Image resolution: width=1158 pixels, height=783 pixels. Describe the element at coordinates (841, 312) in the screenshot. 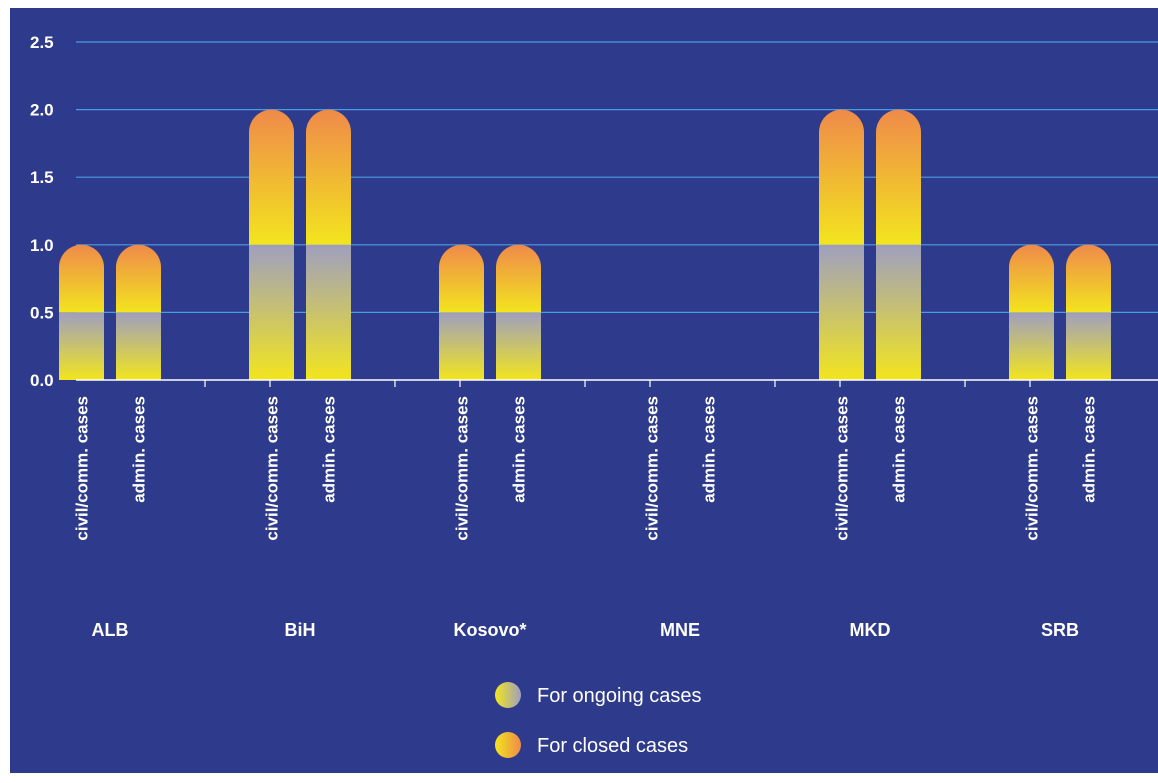

I see `bar-ongoing-MKD-civil` at that location.